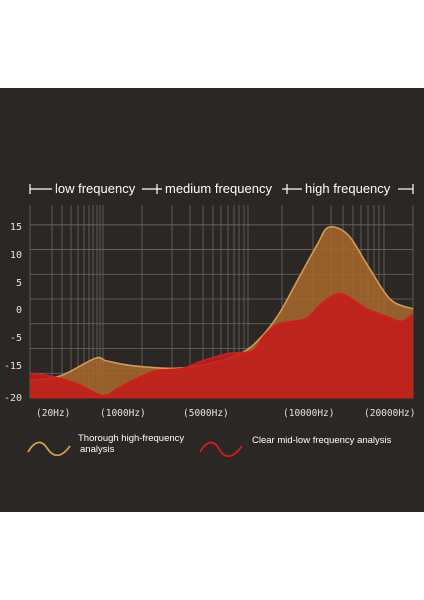 This screenshot has height=600, width=424. What do you see at coordinates (18, 283) in the screenshot?
I see `y-tick-label: 5` at bounding box center [18, 283].